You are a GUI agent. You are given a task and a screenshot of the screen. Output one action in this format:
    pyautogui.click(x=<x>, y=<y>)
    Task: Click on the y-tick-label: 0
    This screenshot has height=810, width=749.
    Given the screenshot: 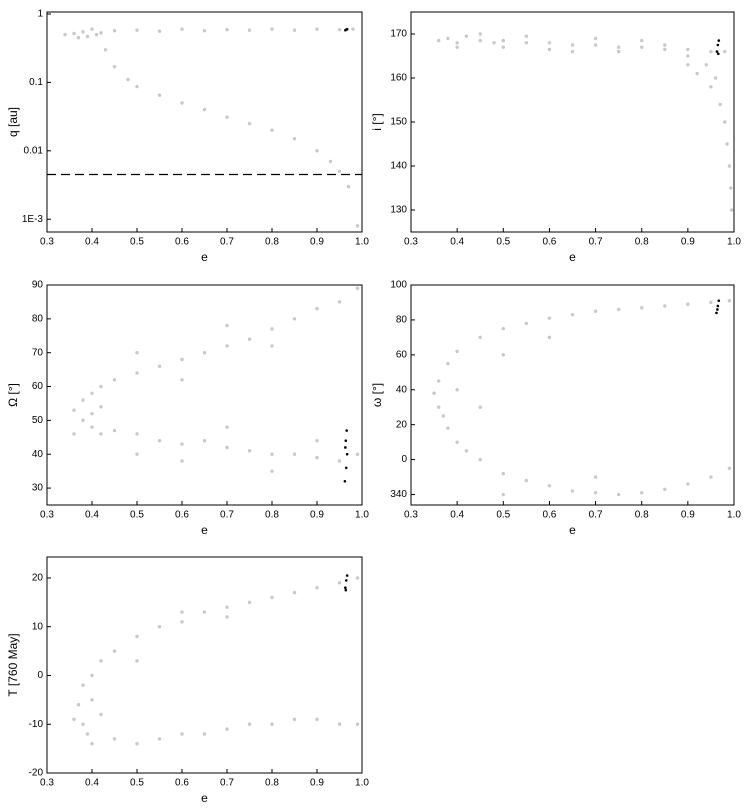 What is the action you would take?
    pyautogui.click(x=404, y=459)
    